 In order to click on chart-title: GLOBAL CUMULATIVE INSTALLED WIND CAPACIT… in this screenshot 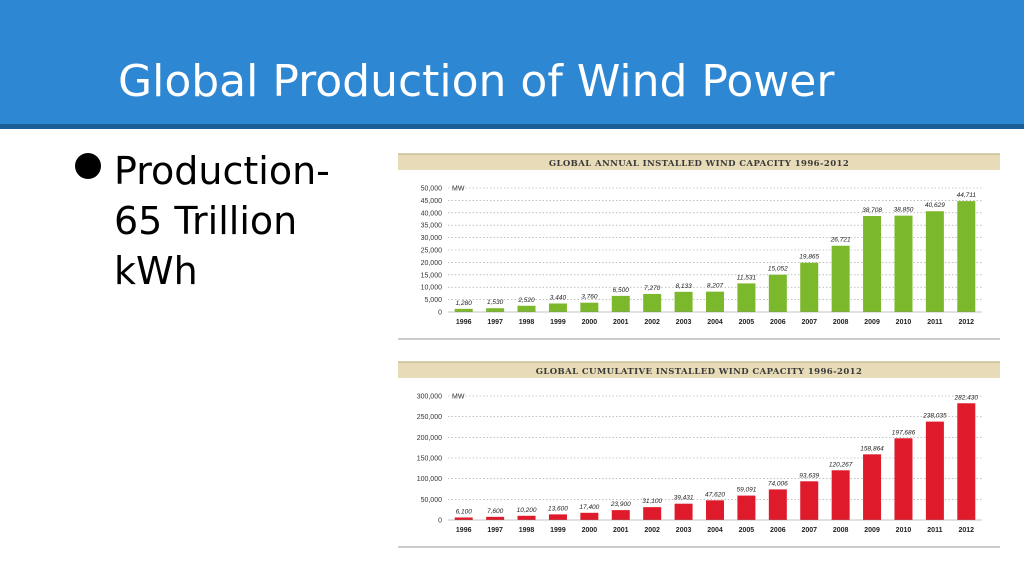, I will do `click(699, 372)`.